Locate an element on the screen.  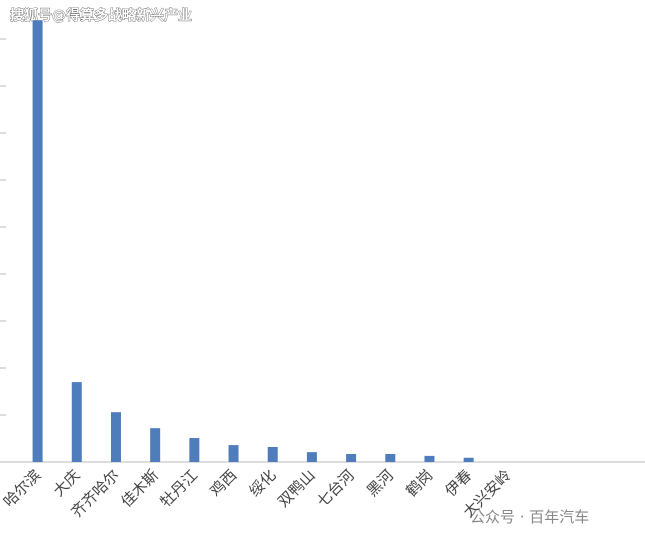
x-tick-label: 绥化 is located at coordinates (263, 483).